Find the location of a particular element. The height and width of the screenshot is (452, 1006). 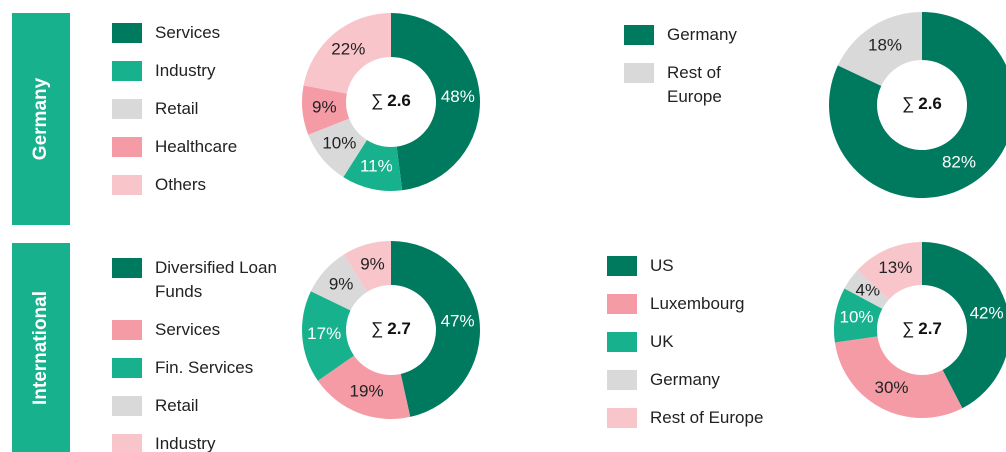

slice-label-value: 22 is located at coordinates (340, 49).